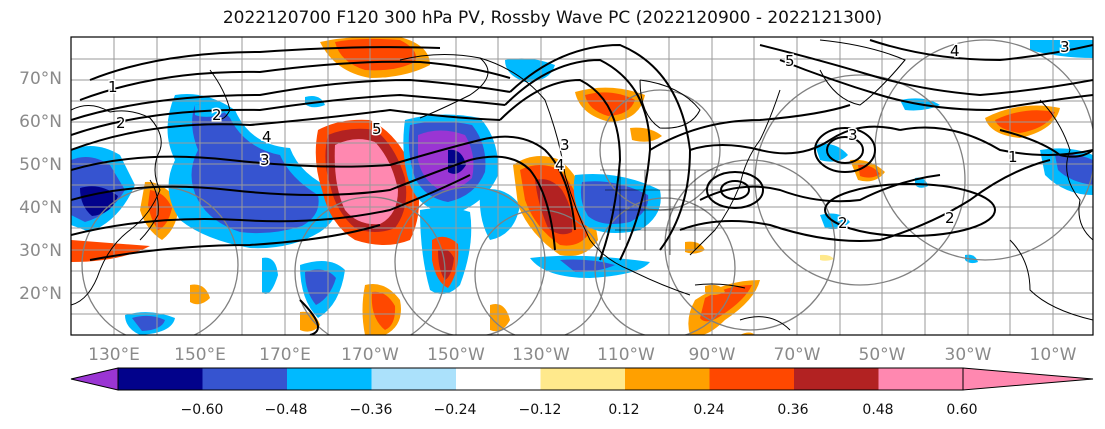 Image resolution: width=1105 pixels, height=429 pixels. Describe the element at coordinates (708, 410) in the screenshot. I see `colorbar-tick-label: 0.24` at that location.